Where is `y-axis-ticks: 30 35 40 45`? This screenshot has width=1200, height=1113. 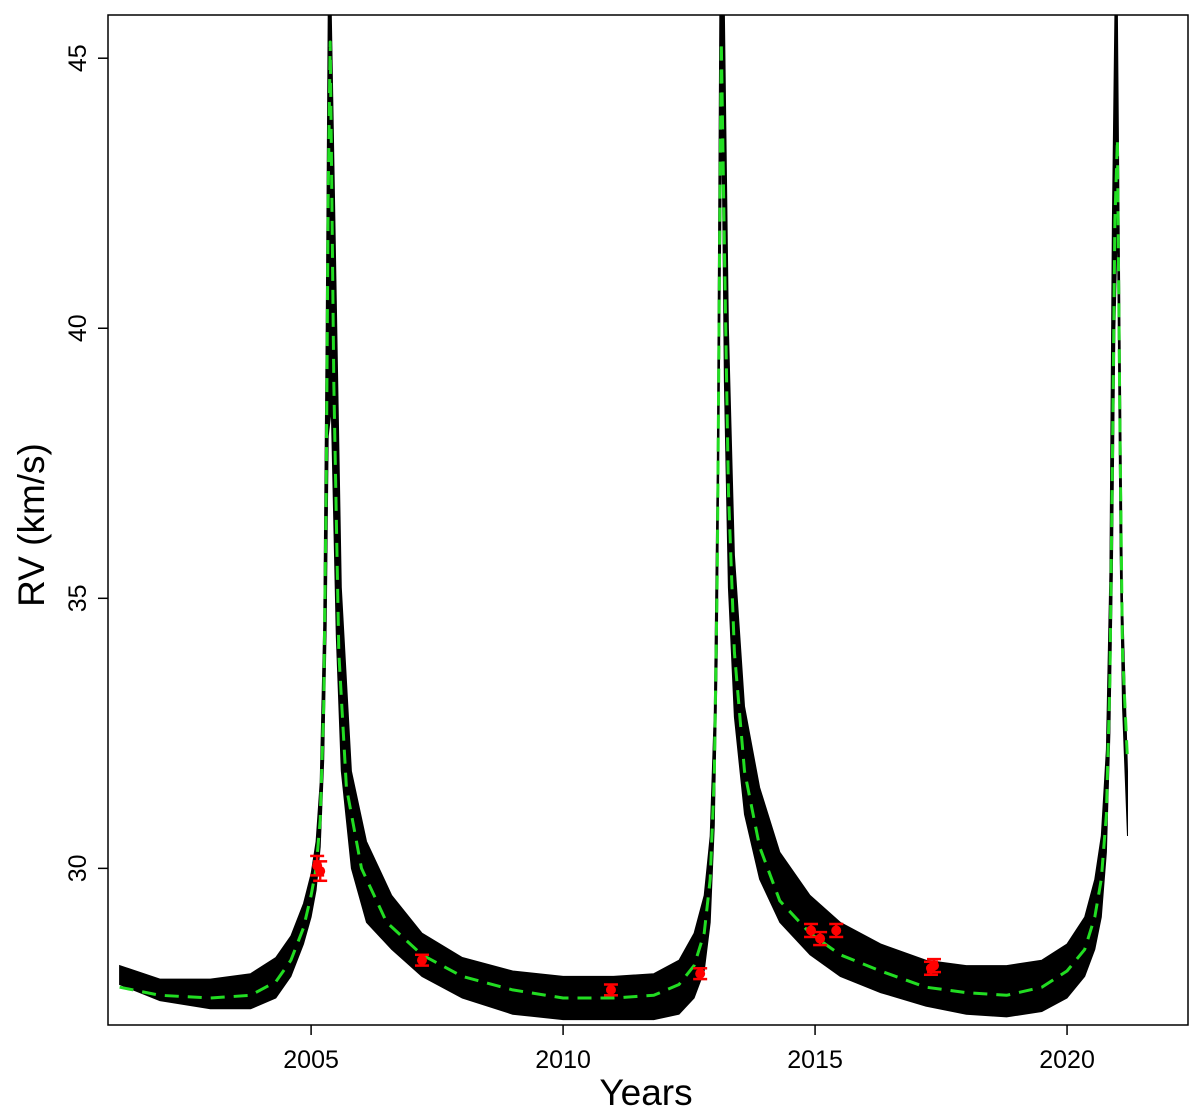 y-axis-ticks: 30 35 40 45 is located at coordinates (86, 463).